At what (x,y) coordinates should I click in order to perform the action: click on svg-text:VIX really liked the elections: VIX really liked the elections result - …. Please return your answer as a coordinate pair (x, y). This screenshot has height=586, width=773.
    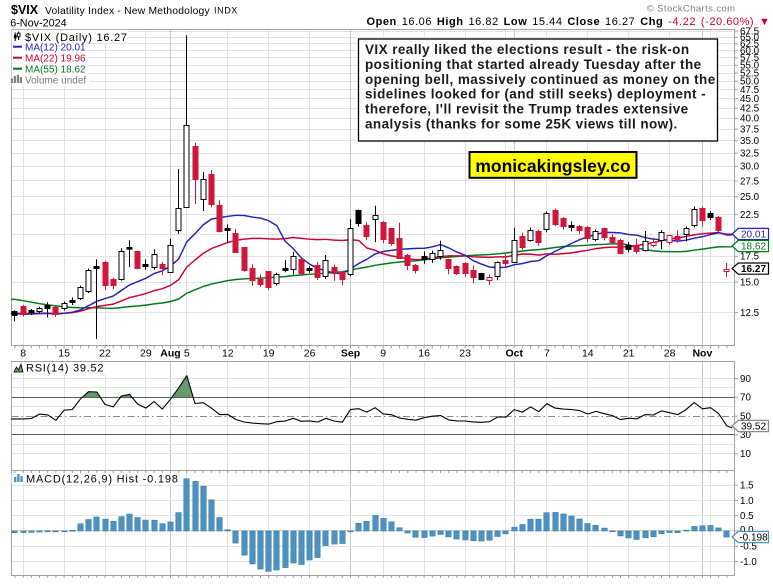
    Looking at the image, I should click on (527, 49).